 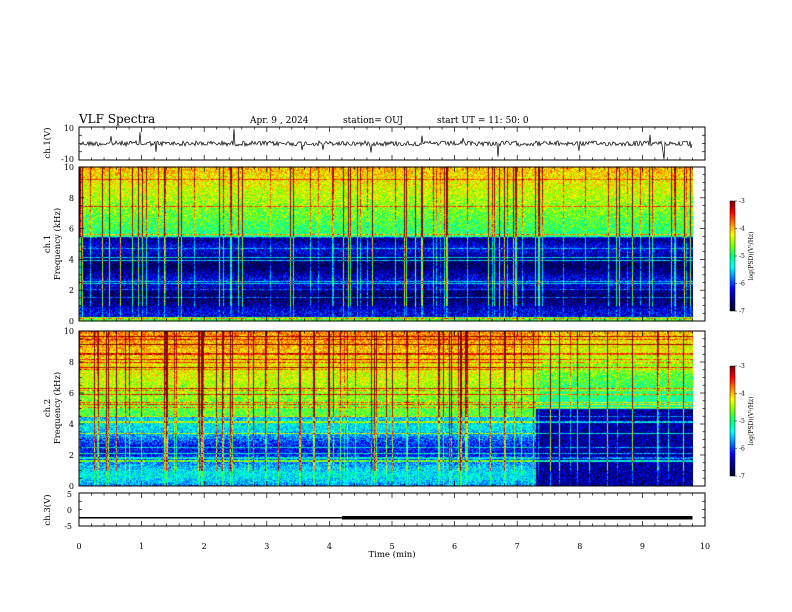 What do you see at coordinates (67, 159) in the screenshot?
I see `ch1-ytick-bottom: -10` at bounding box center [67, 159].